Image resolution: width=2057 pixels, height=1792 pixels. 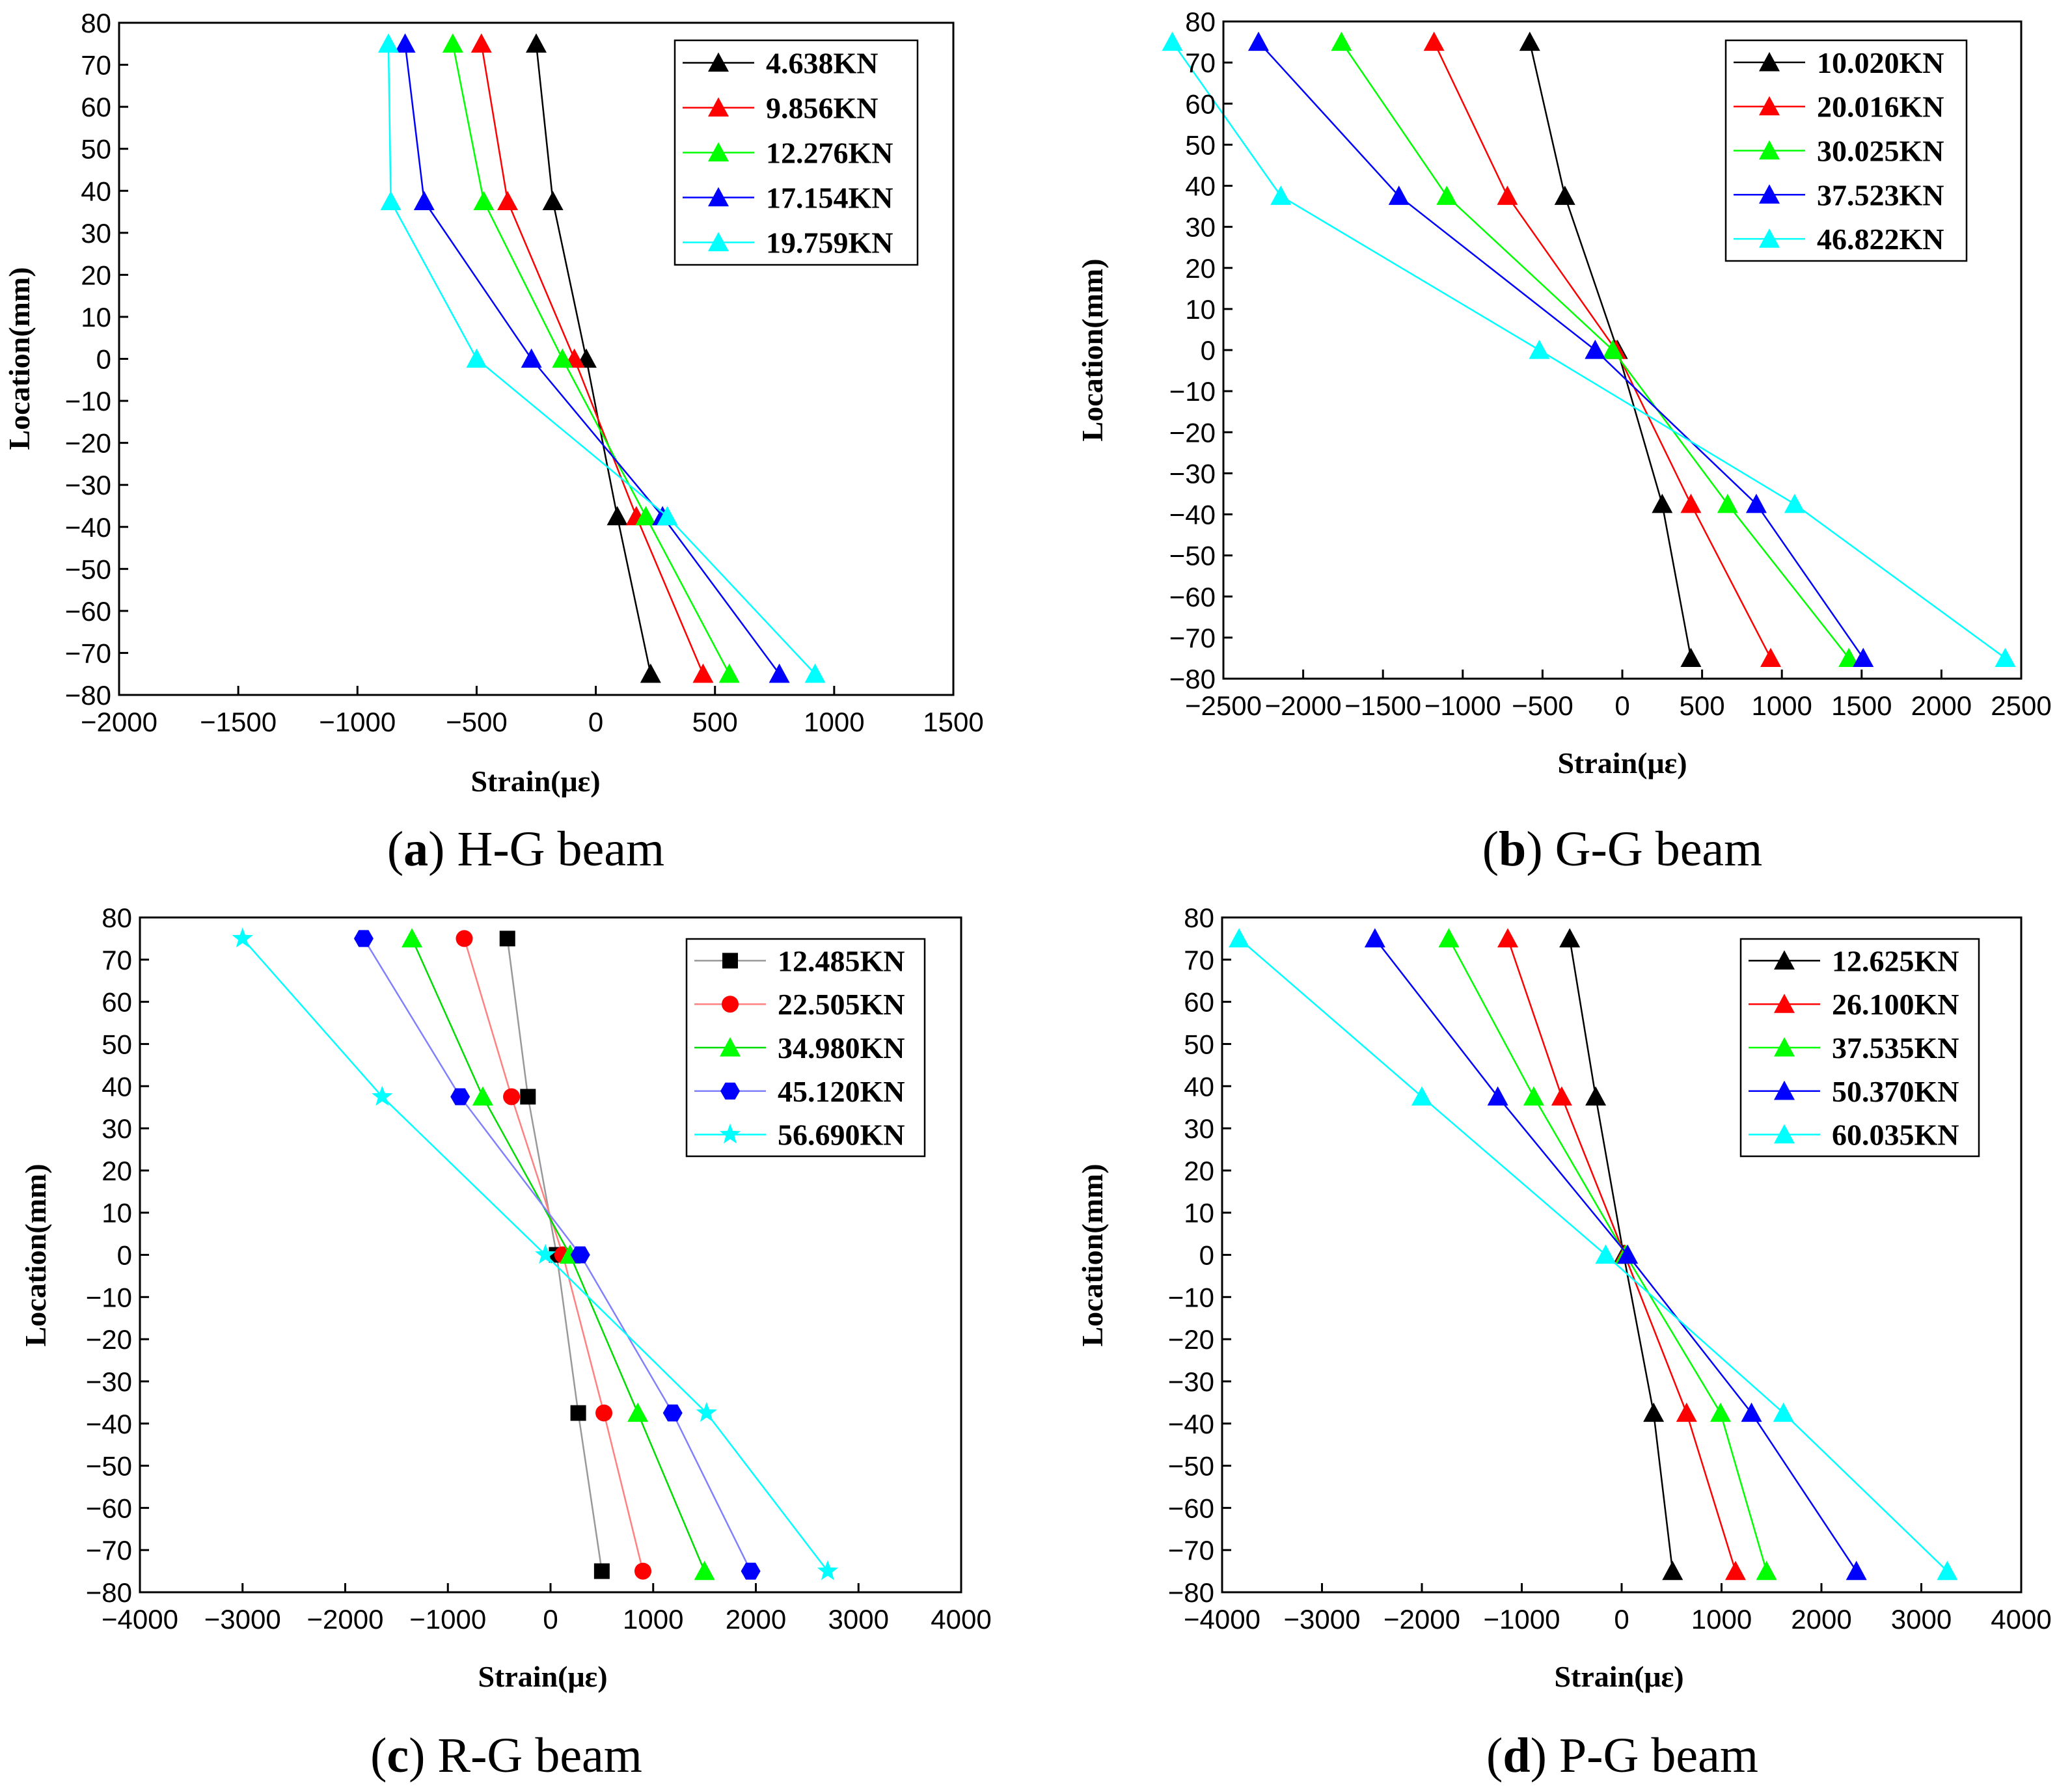 I want to click on legend: 4.638KN 9.856KN 12.276KN 17.154KN 19.759KN, so click(x=796, y=152).